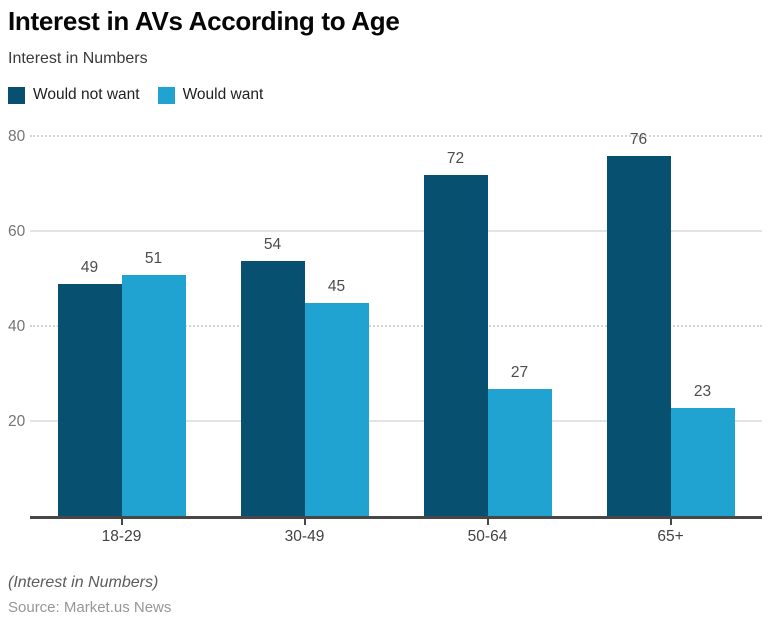  Describe the element at coordinates (83, 582) in the screenshot. I see `footer-note: (Interest in Numbers)` at that location.